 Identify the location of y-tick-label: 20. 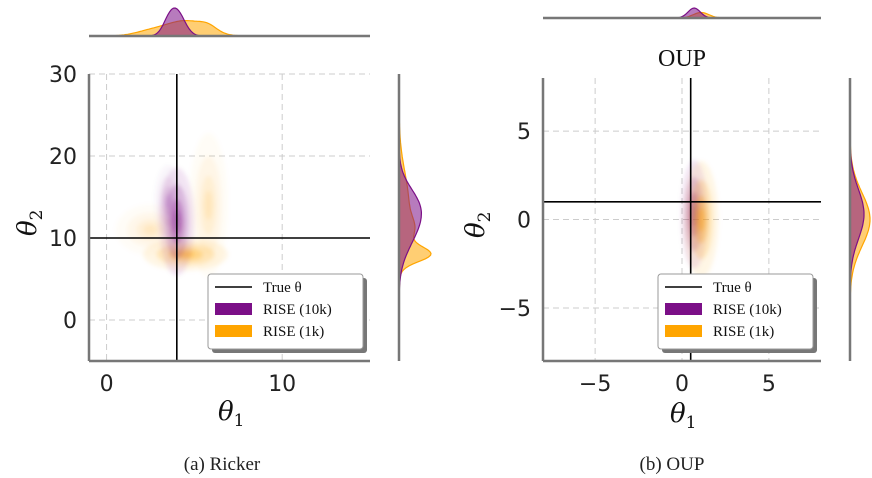
(63, 157).